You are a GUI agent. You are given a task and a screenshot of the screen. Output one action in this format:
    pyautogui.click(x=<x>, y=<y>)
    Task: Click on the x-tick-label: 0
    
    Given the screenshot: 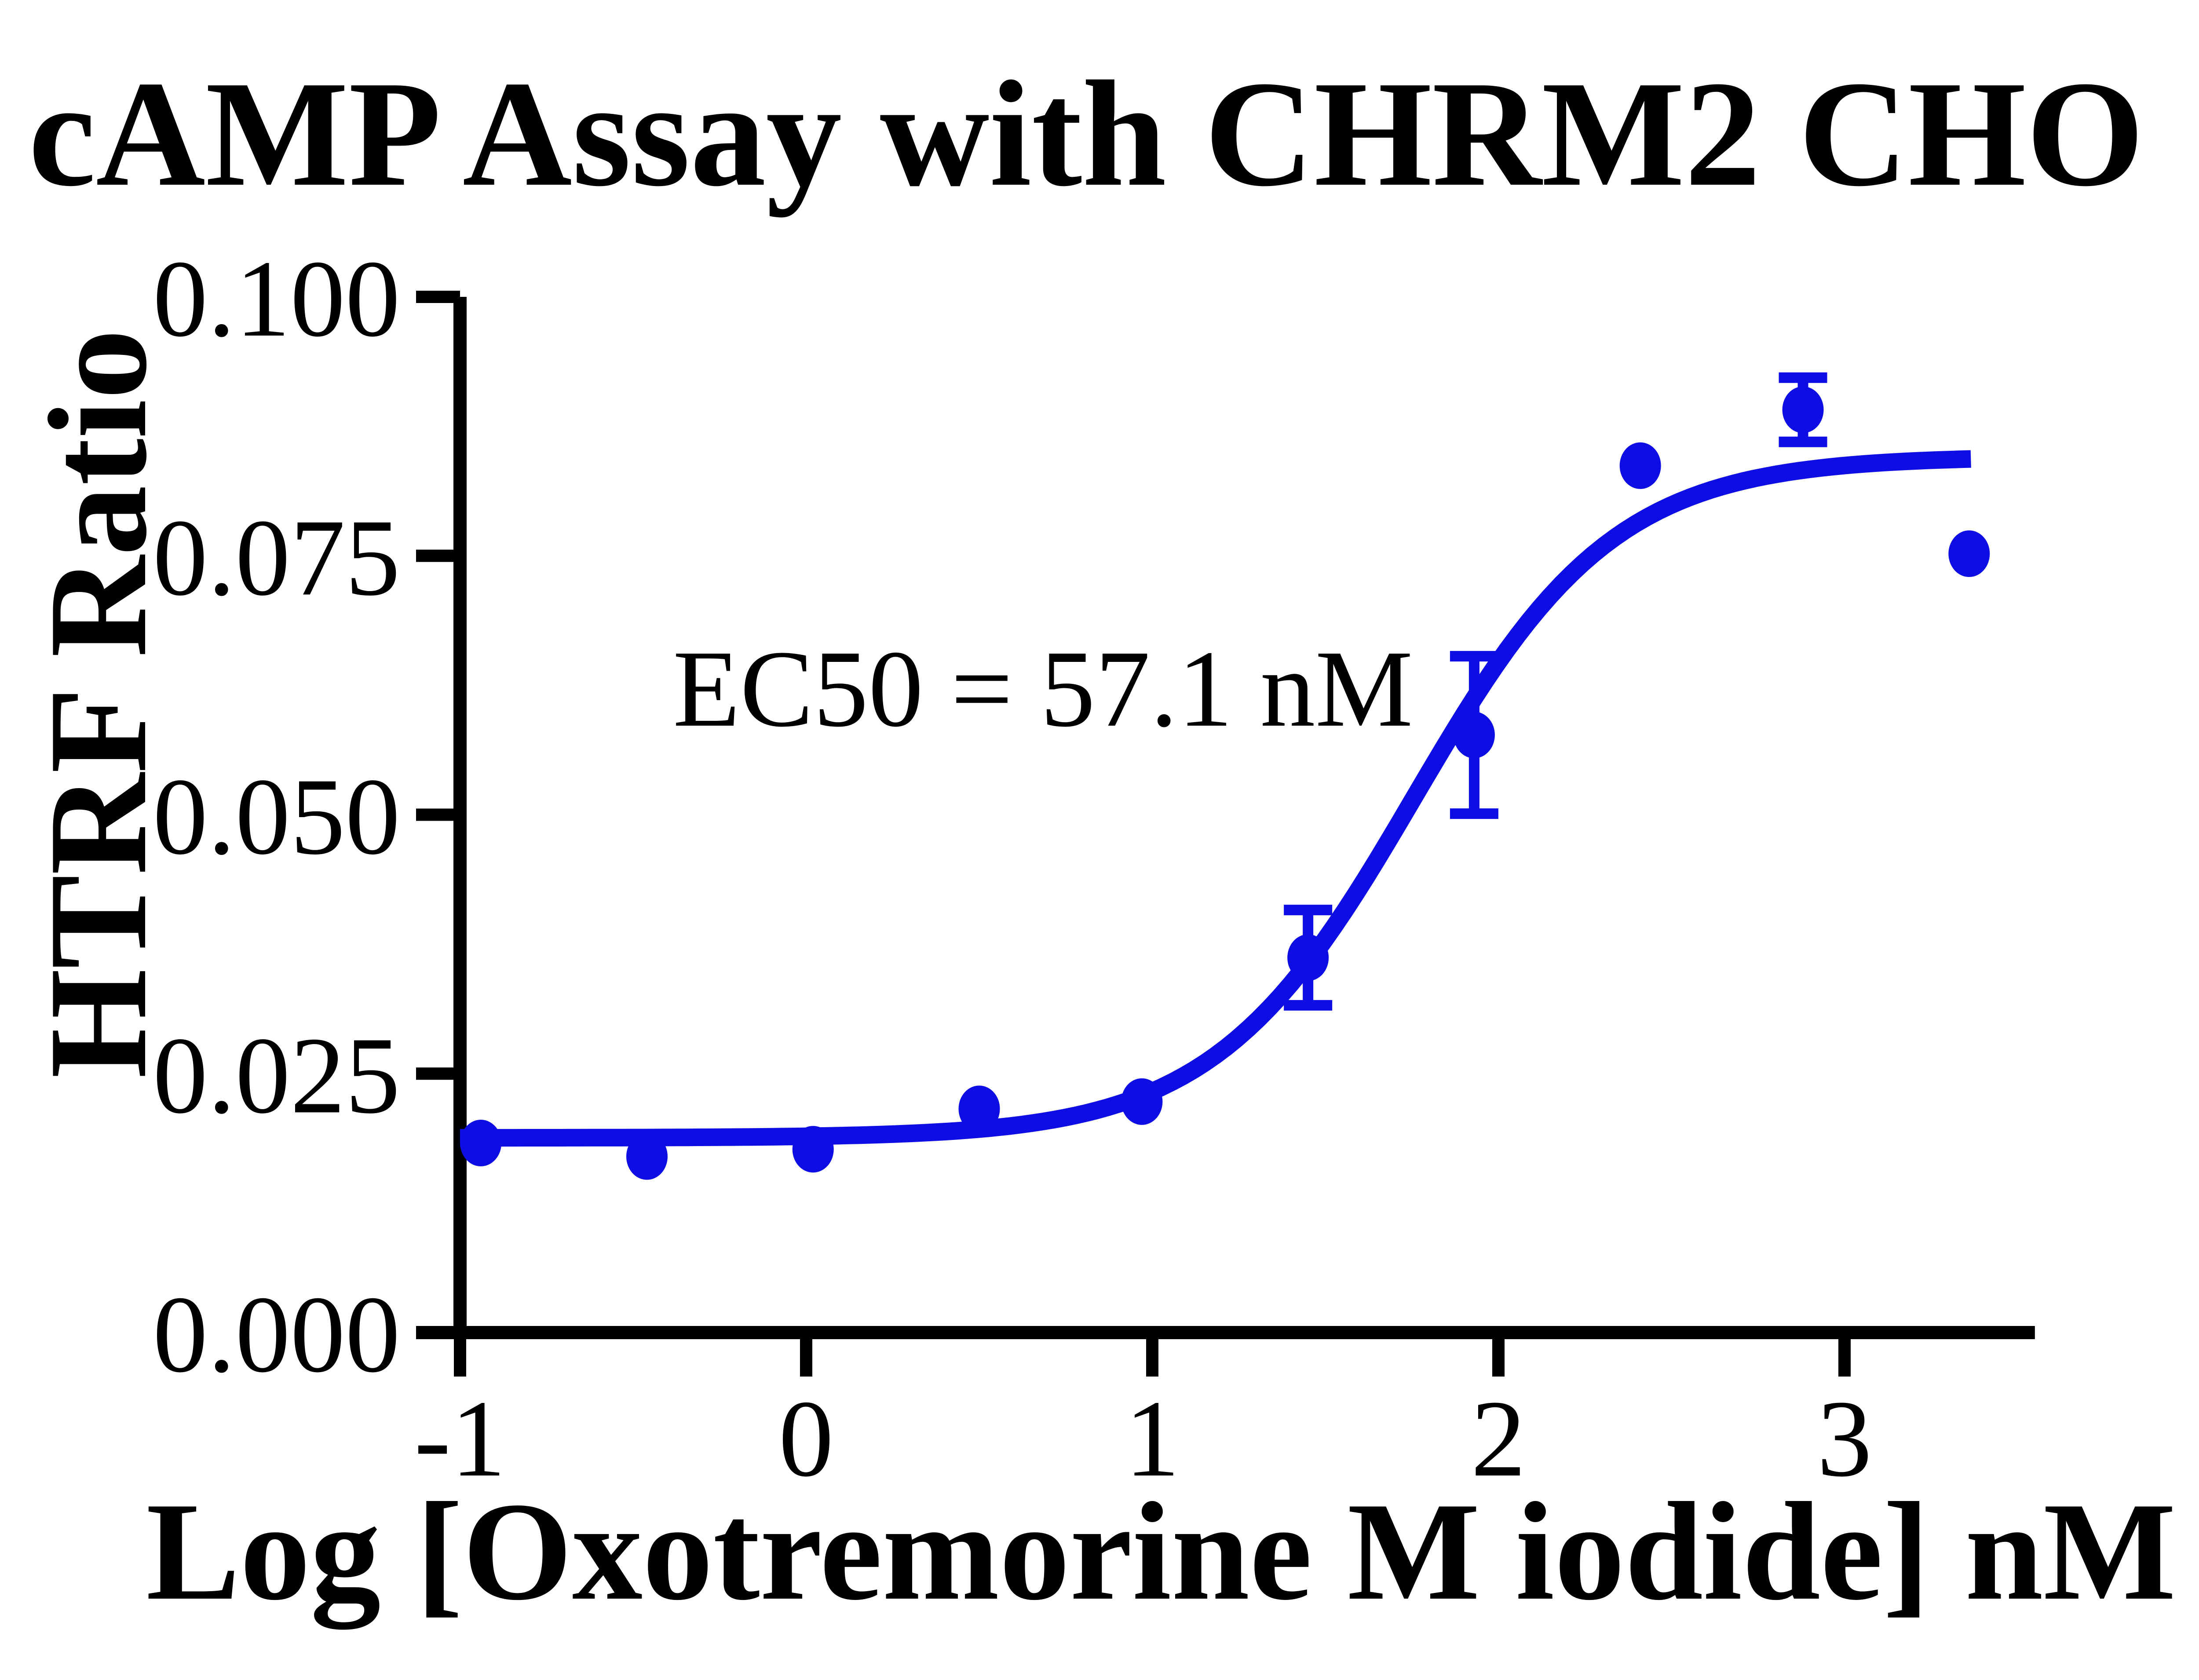 What is the action you would take?
    pyautogui.click(x=806, y=1439)
    